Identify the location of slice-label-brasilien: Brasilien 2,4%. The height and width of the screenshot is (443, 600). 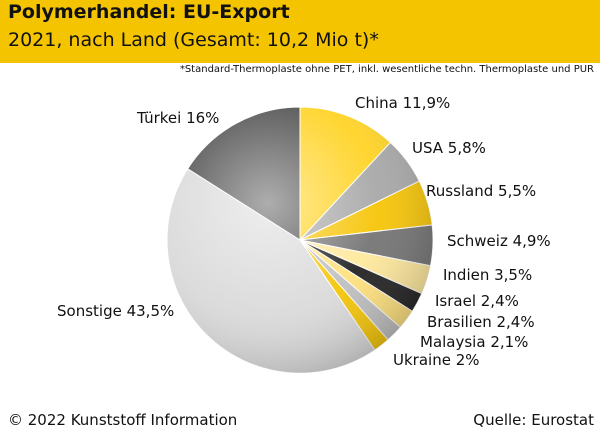
(481, 322).